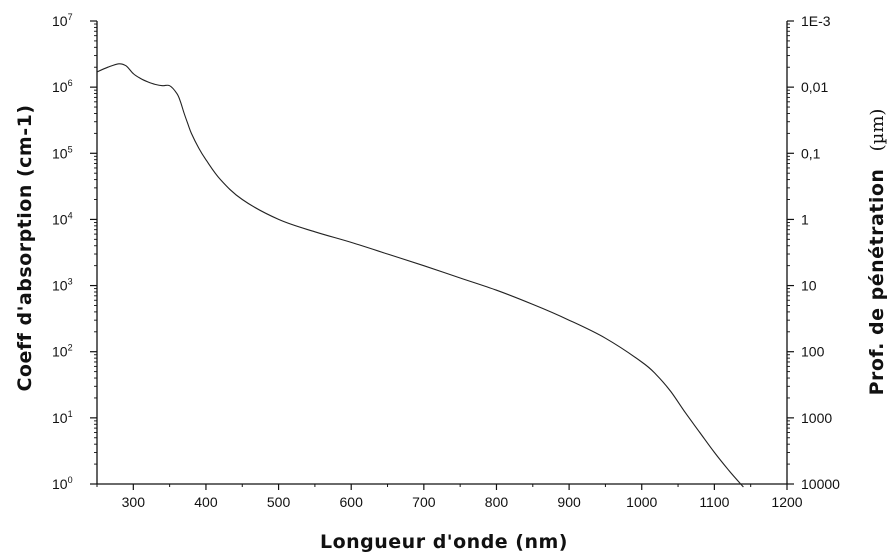 The image size is (892, 557). I want to click on y-right-tick-label: 1000, so click(816, 418).